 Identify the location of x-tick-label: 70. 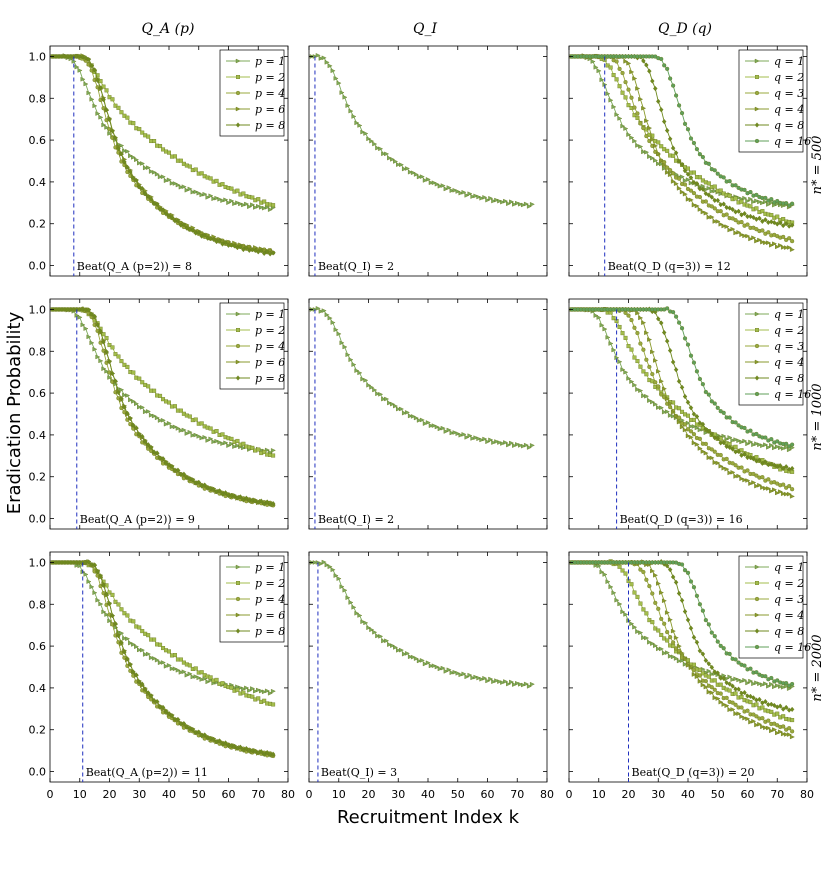
(517, 794).